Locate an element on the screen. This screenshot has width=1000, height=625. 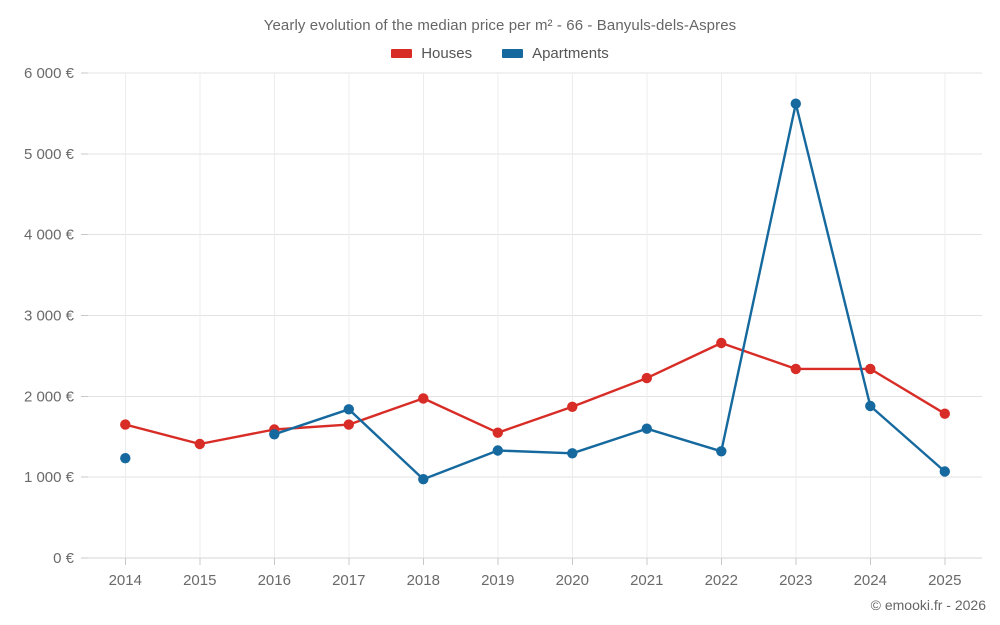
x-tick-label: 2016 is located at coordinates (274, 580).